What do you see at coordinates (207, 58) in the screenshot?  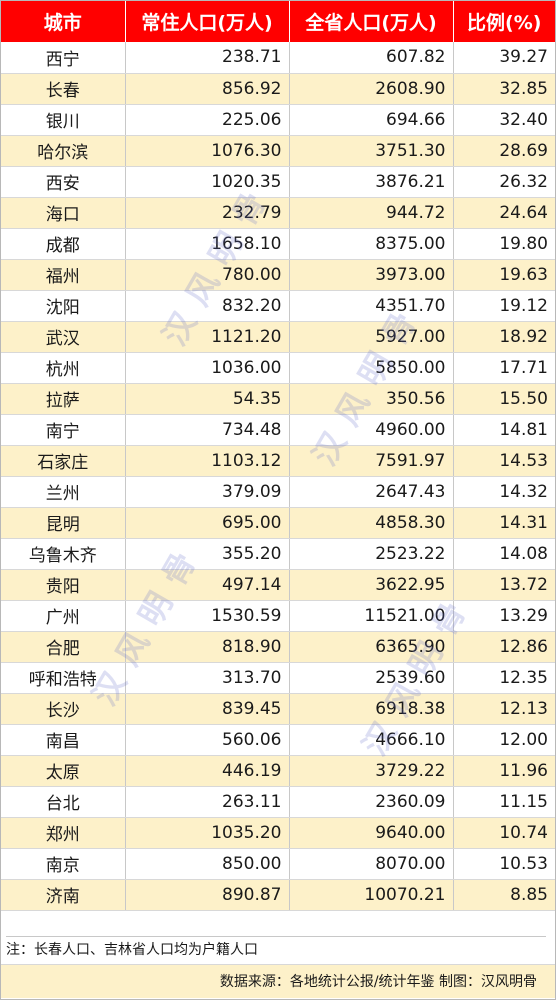 I see `resident-cell: 238.71` at bounding box center [207, 58].